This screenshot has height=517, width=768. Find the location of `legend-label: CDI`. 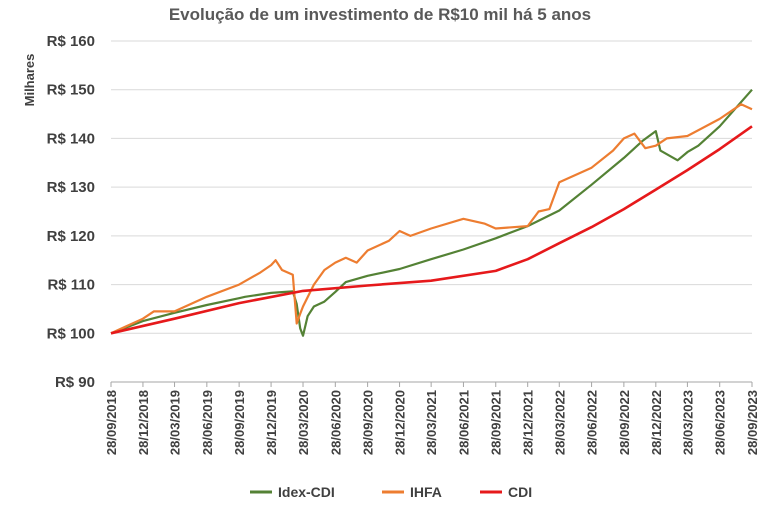

legend-label: CDI is located at coordinates (520, 492).